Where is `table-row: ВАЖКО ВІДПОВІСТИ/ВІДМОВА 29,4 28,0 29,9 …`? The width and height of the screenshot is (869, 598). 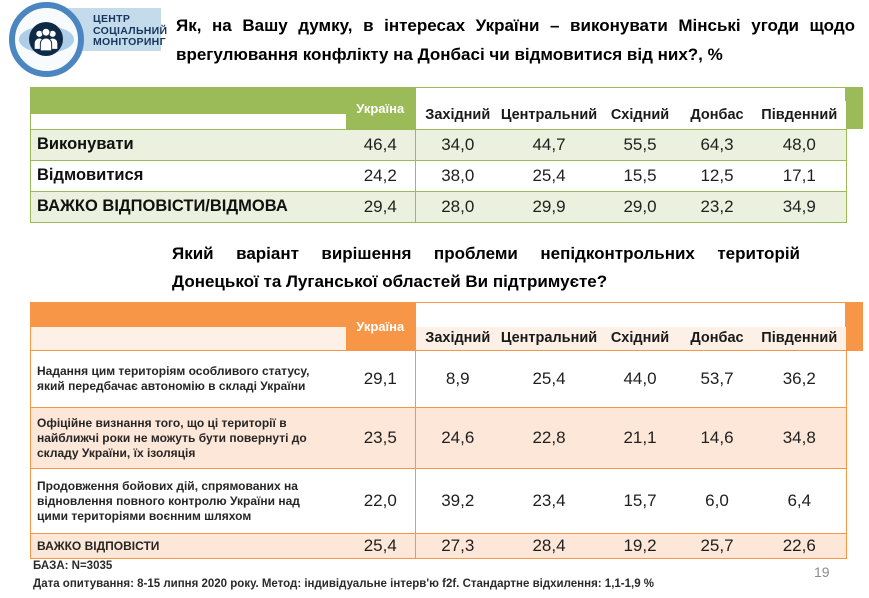 table-row: ВАЖКО ВІДПОВІСТИ/ВІДМОВА 29,4 28,0 29,9 … is located at coordinates (438, 206).